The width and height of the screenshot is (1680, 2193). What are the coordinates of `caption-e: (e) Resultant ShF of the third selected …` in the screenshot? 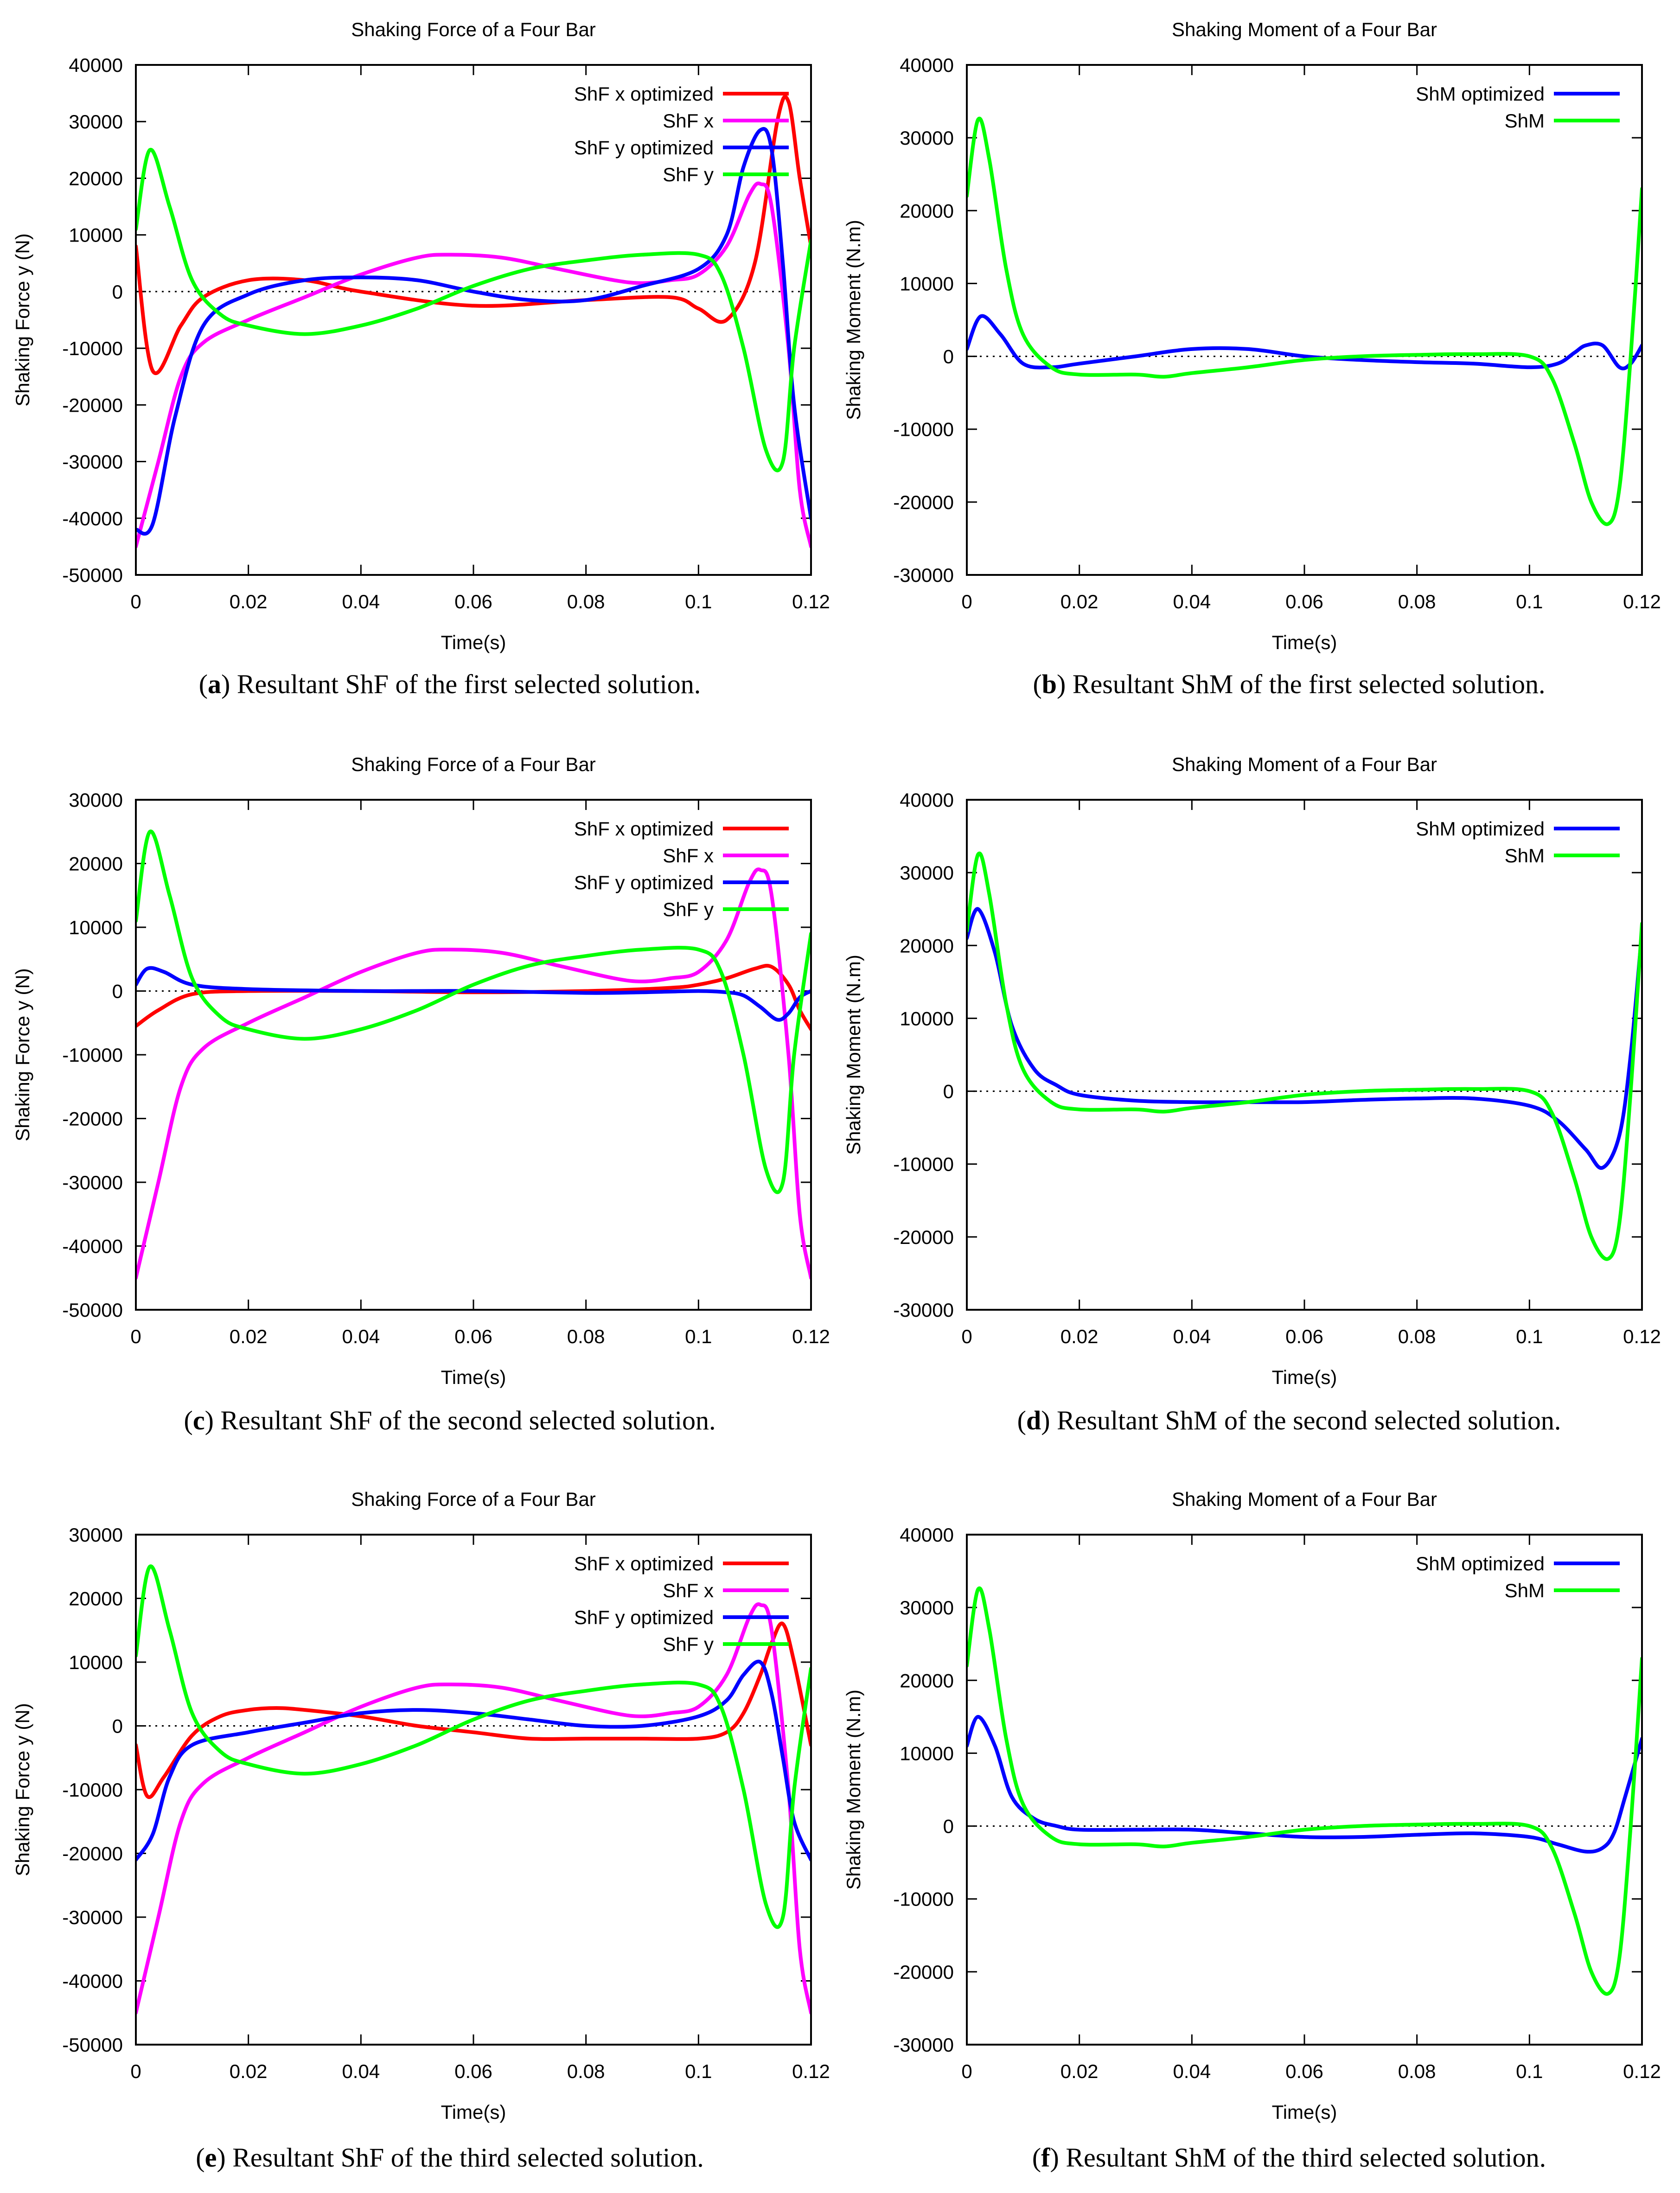 It's located at (450, 2157).